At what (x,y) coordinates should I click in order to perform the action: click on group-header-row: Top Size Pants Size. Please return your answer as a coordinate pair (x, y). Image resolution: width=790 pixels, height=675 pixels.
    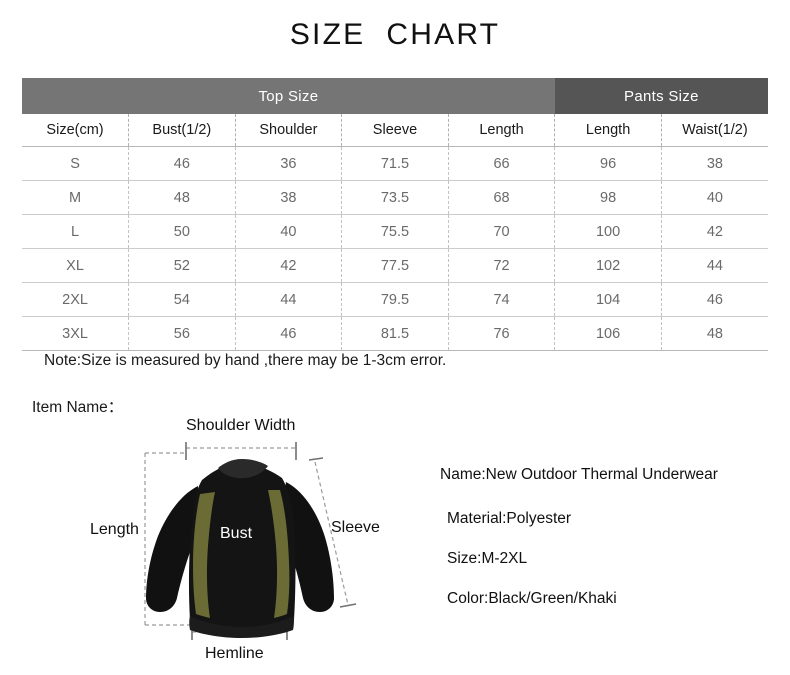
    Looking at the image, I should click on (395, 96).